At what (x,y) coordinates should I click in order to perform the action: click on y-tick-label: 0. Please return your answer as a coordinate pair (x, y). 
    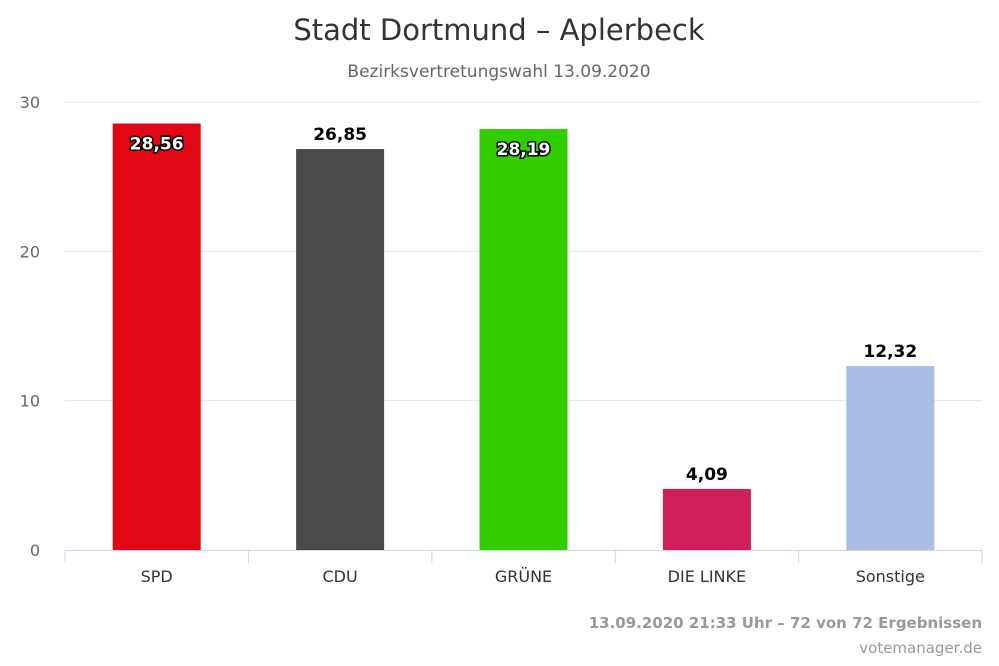
    Looking at the image, I should click on (35, 550).